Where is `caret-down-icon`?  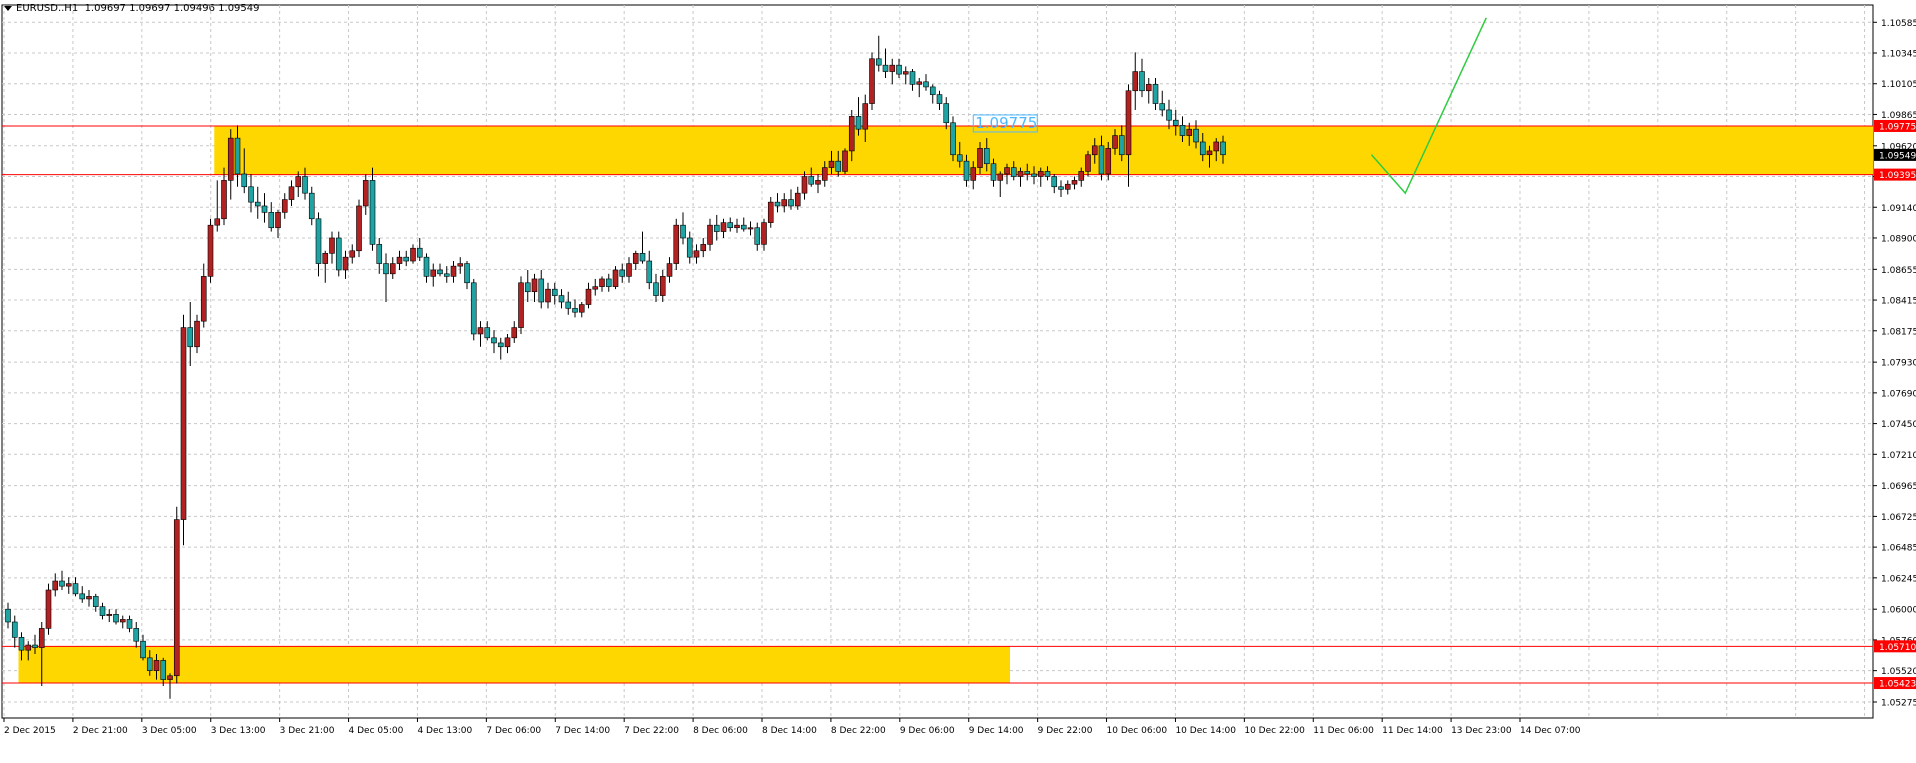
caret-down-icon is located at coordinates (8, 8).